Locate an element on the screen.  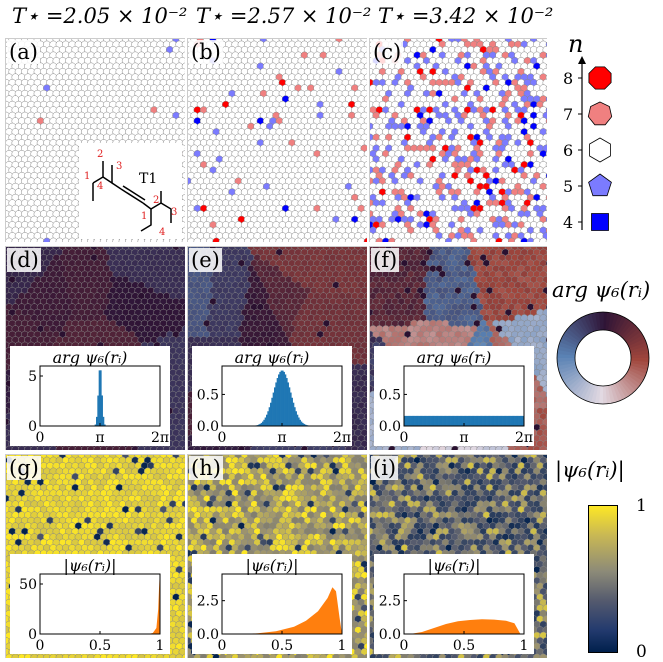
y-tick-label: 50 is located at coordinates (28, 585).